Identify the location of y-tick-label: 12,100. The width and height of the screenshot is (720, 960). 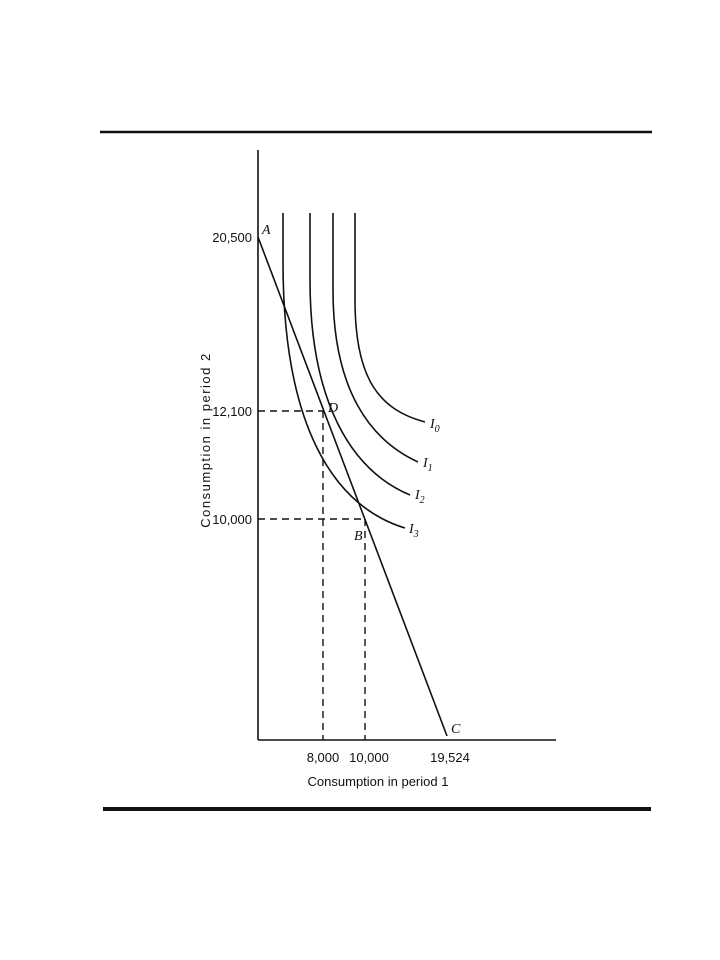
(232, 411).